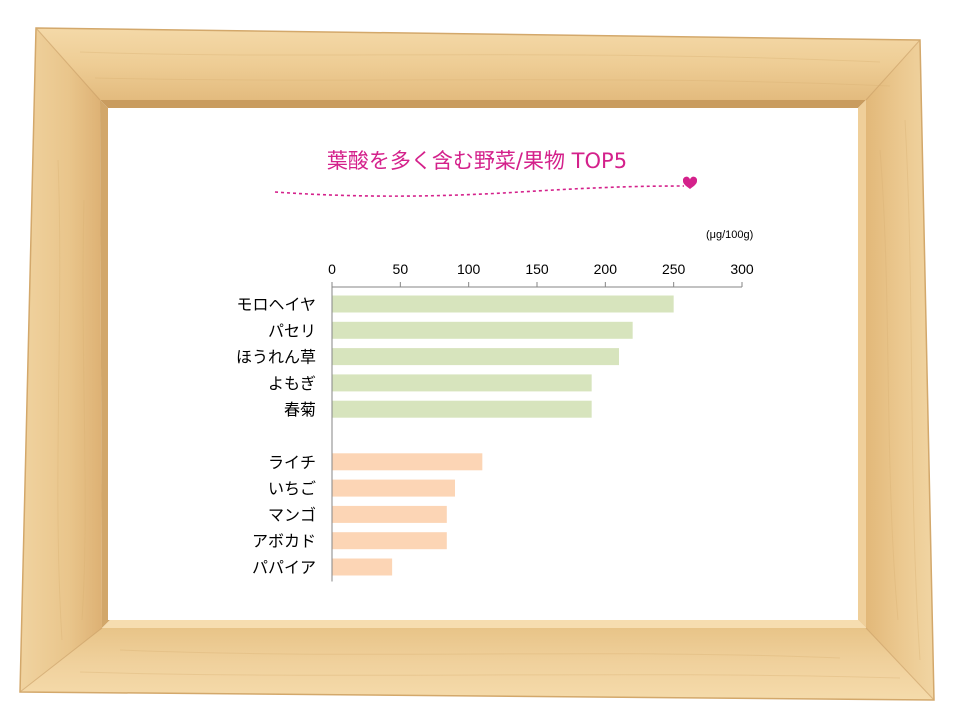  I want to click on bar-group2-item4, so click(389, 541).